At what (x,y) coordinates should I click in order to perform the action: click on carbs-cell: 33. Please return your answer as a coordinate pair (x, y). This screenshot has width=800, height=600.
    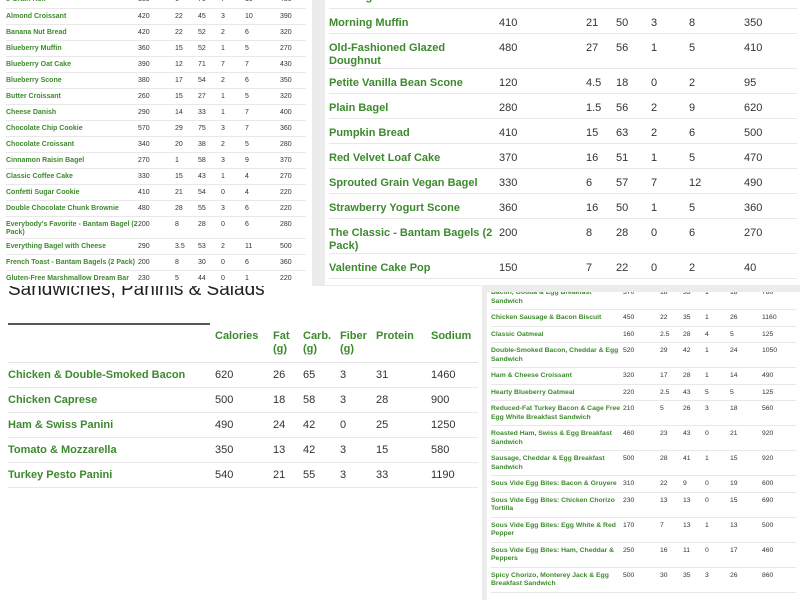
    Looking at the image, I should click on (694, 301).